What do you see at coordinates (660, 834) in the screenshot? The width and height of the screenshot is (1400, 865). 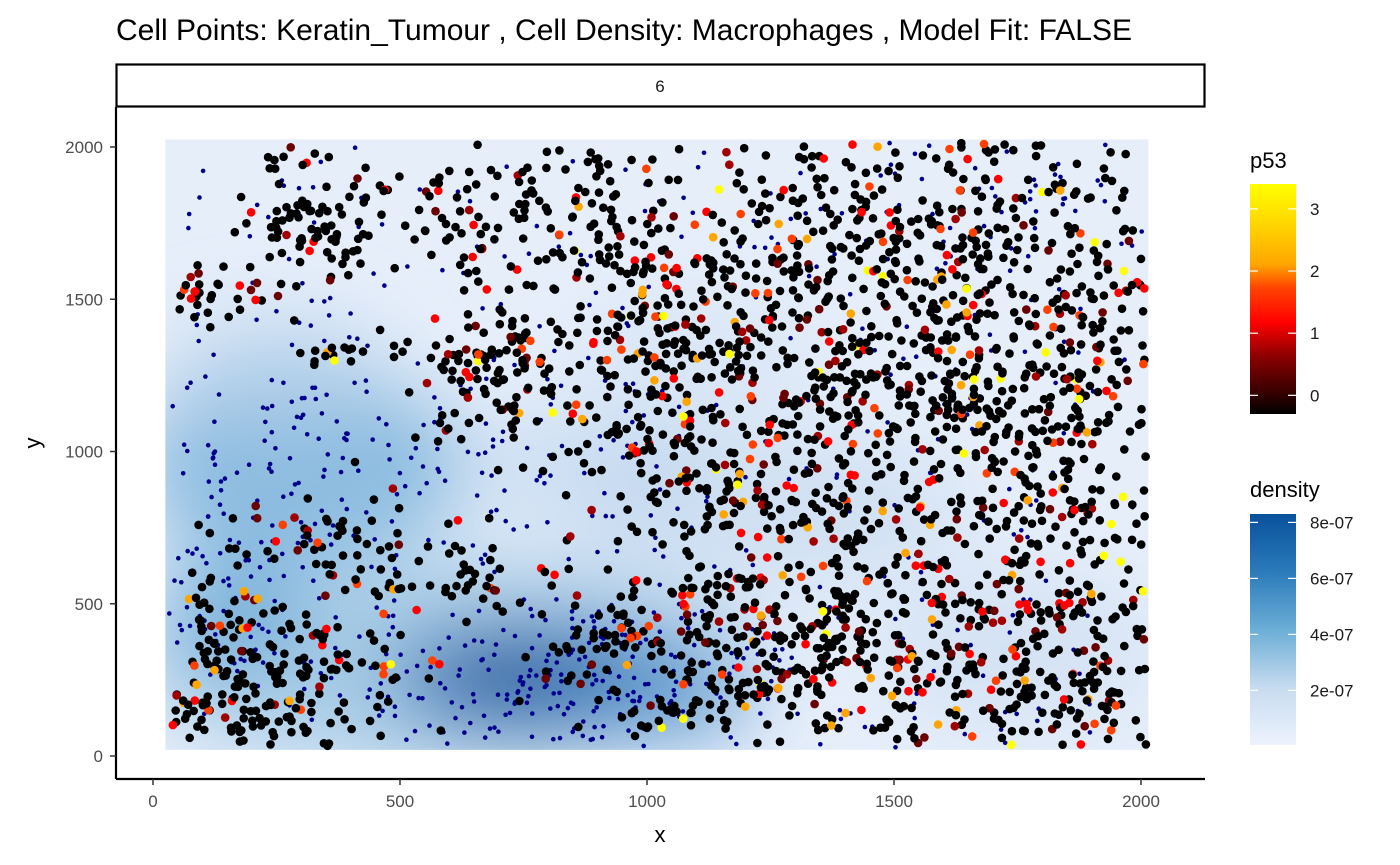 I see `x-axis-title: x` at bounding box center [660, 834].